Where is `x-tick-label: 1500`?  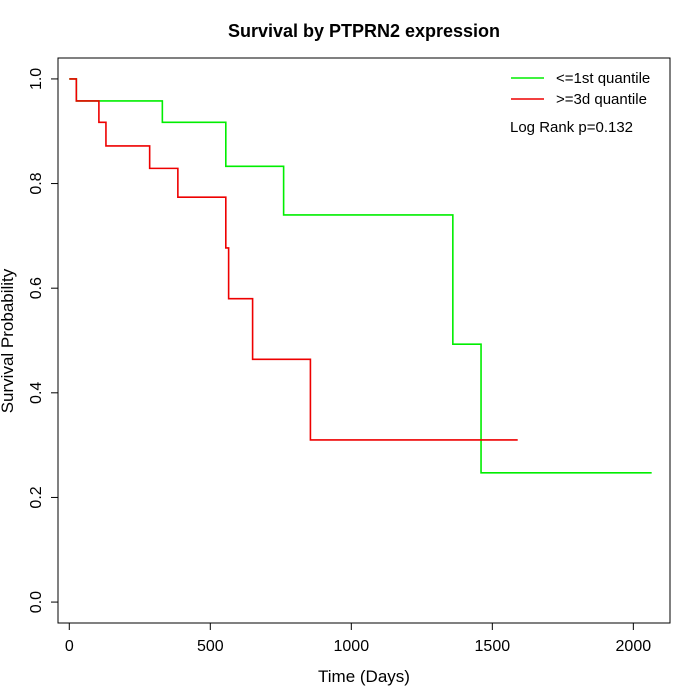
x-tick-label: 1500 is located at coordinates (493, 646).